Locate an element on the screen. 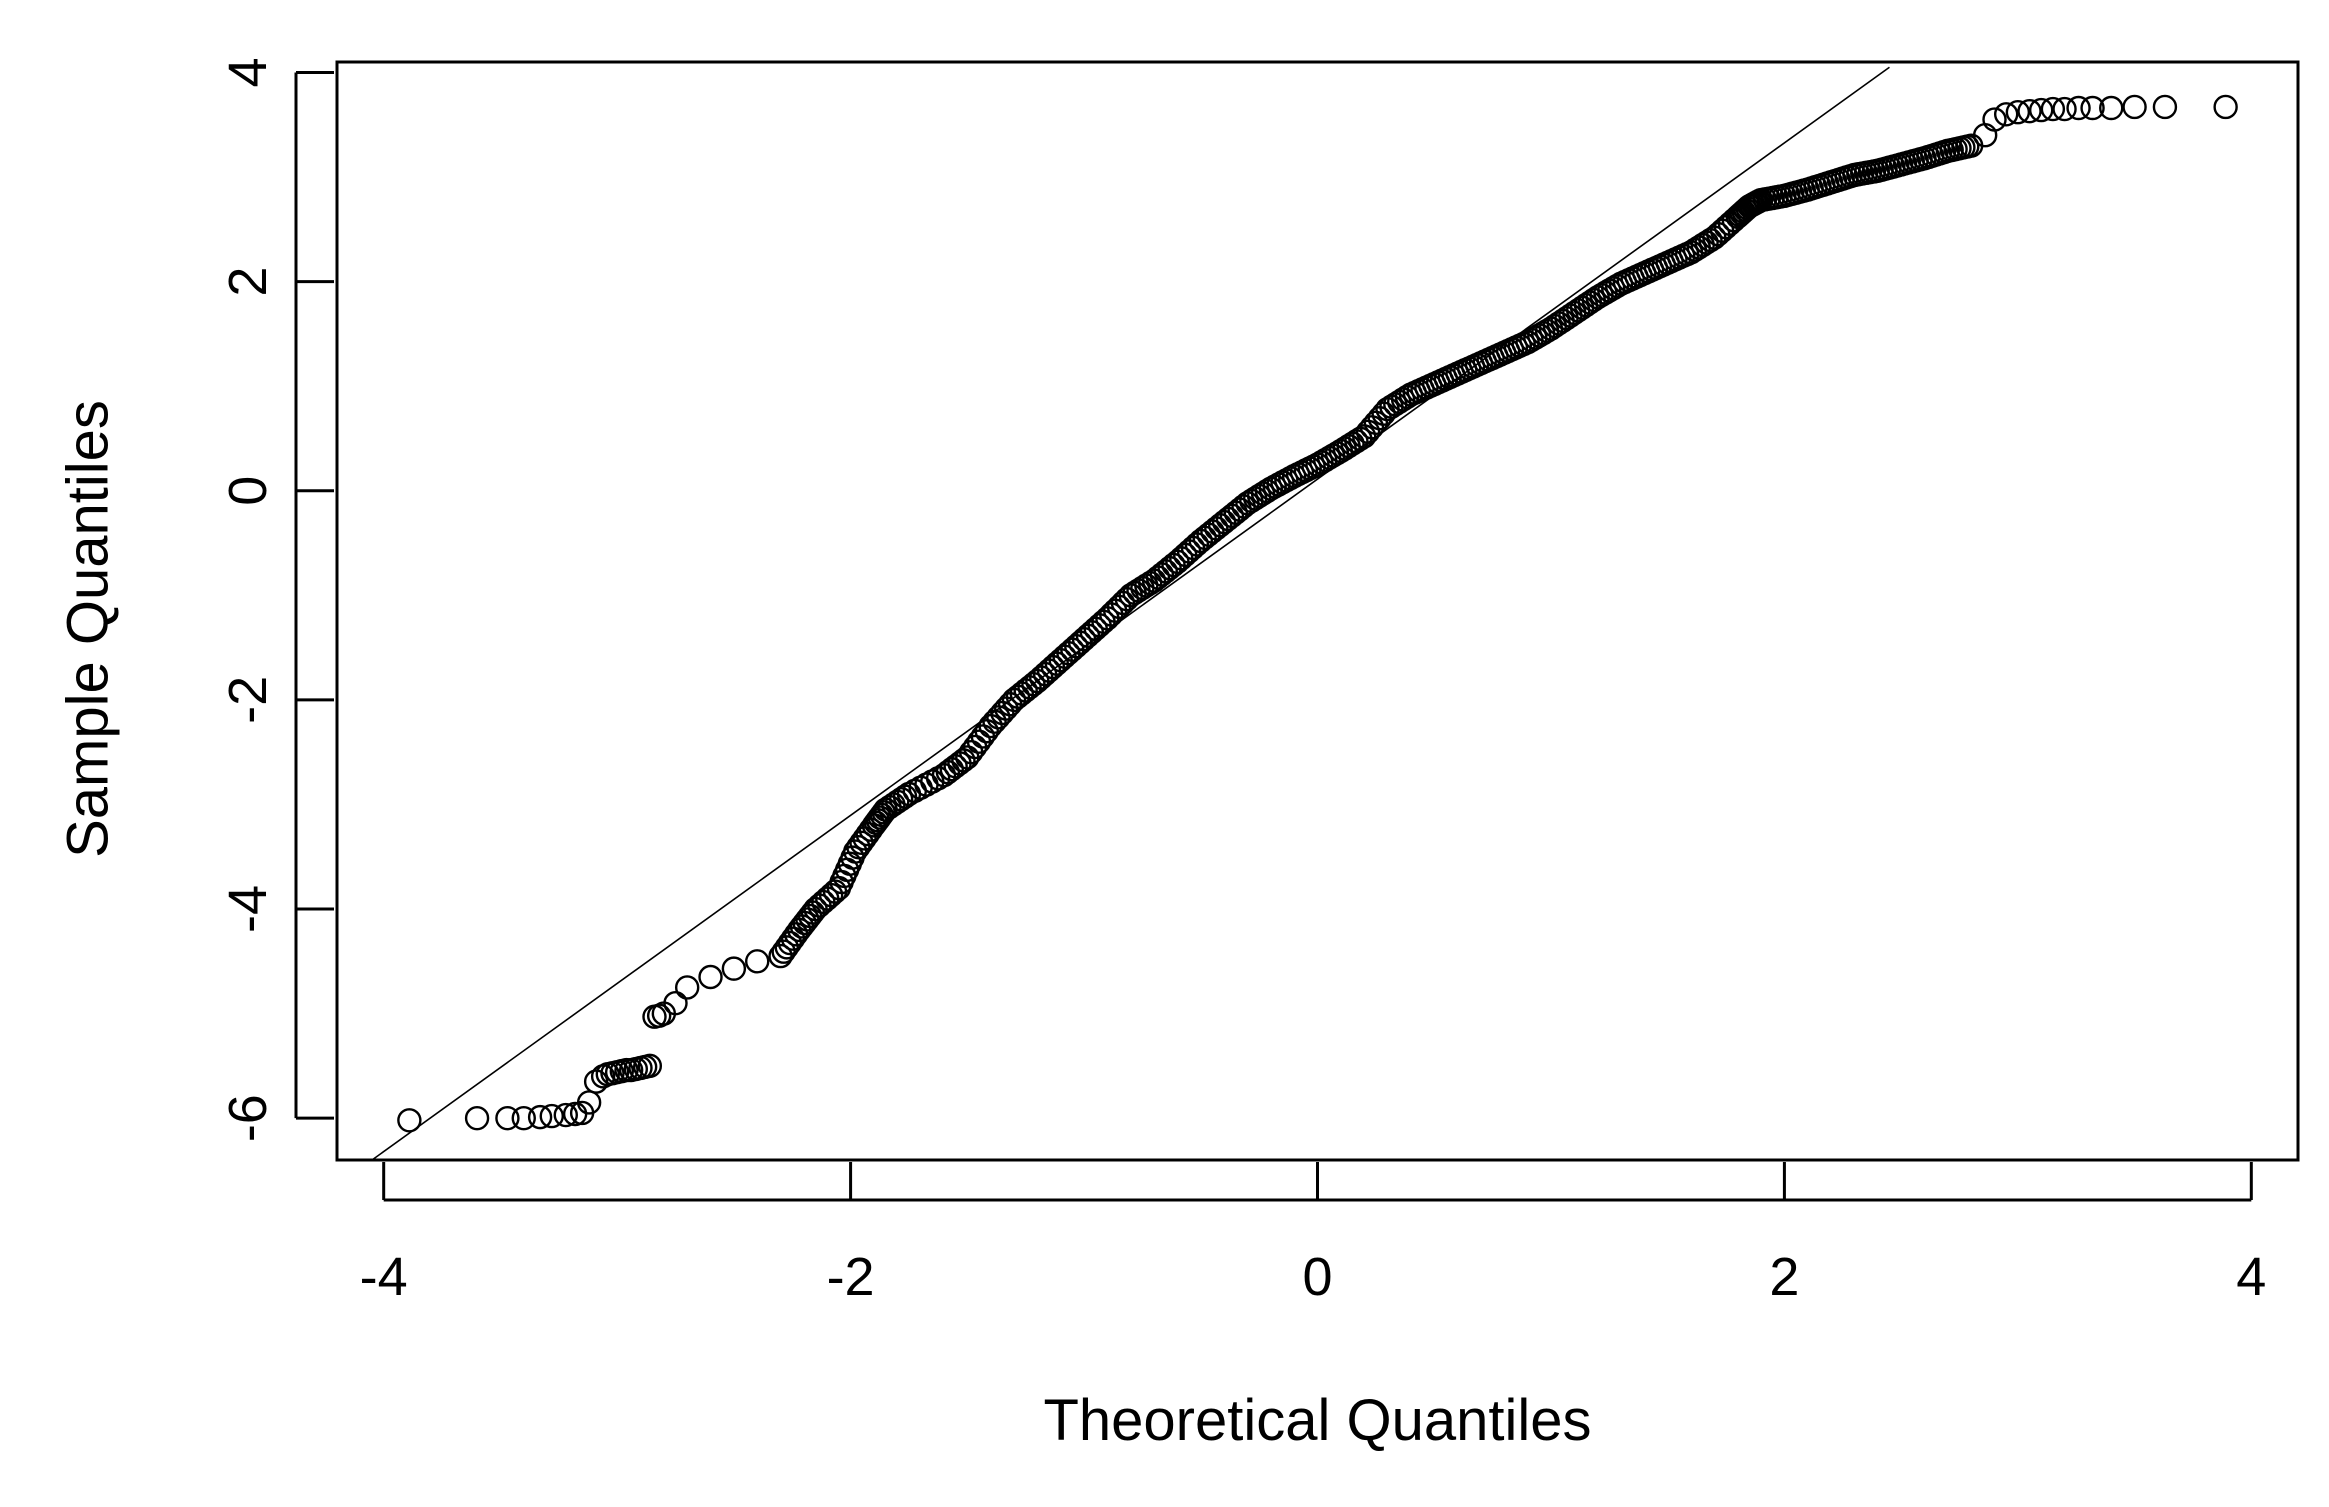 This screenshot has height=1507, width=2329. y-tick-label: -2 is located at coordinates (248, 700).